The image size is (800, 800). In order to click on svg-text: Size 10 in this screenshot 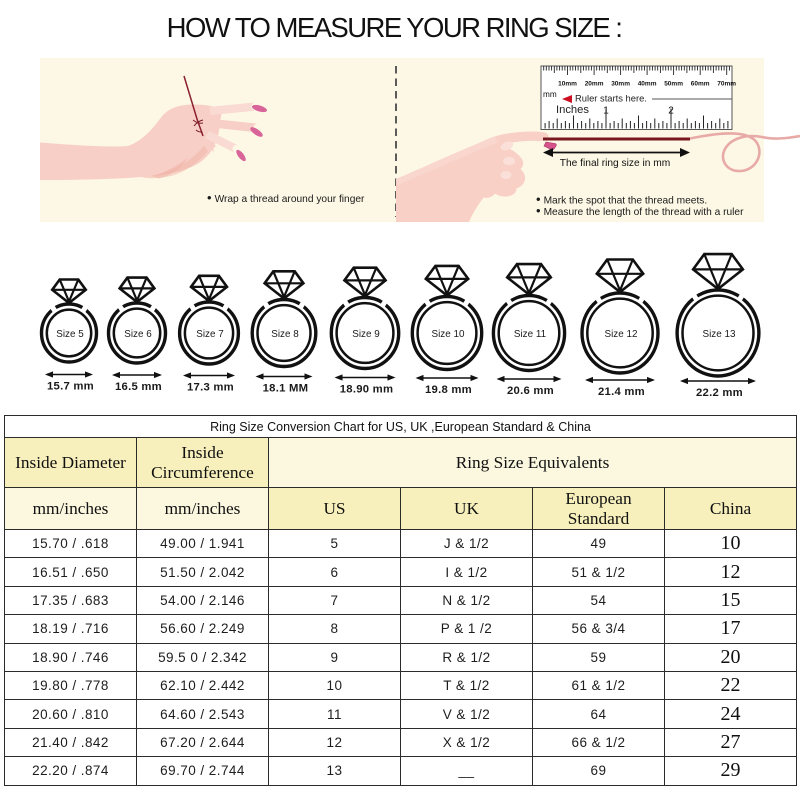, I will do `click(448, 334)`.